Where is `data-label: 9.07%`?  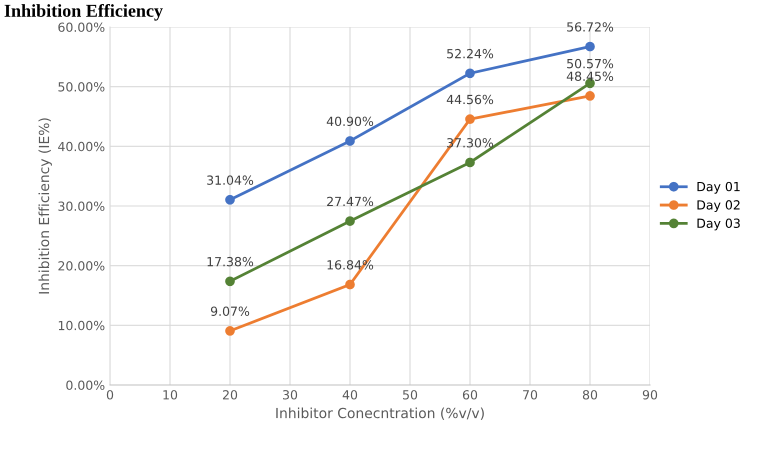
data-label: 9.07% is located at coordinates (230, 311).